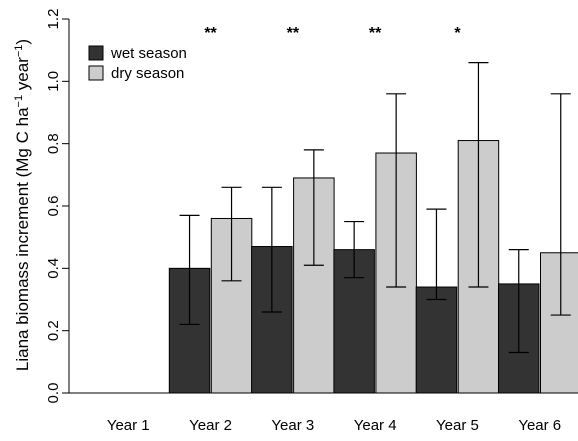  What do you see at coordinates (323, 413) in the screenshot?
I see `x-axis: Year 1 Year 2 Year 3 Year 4 Year 5 Year 6` at bounding box center [323, 413].